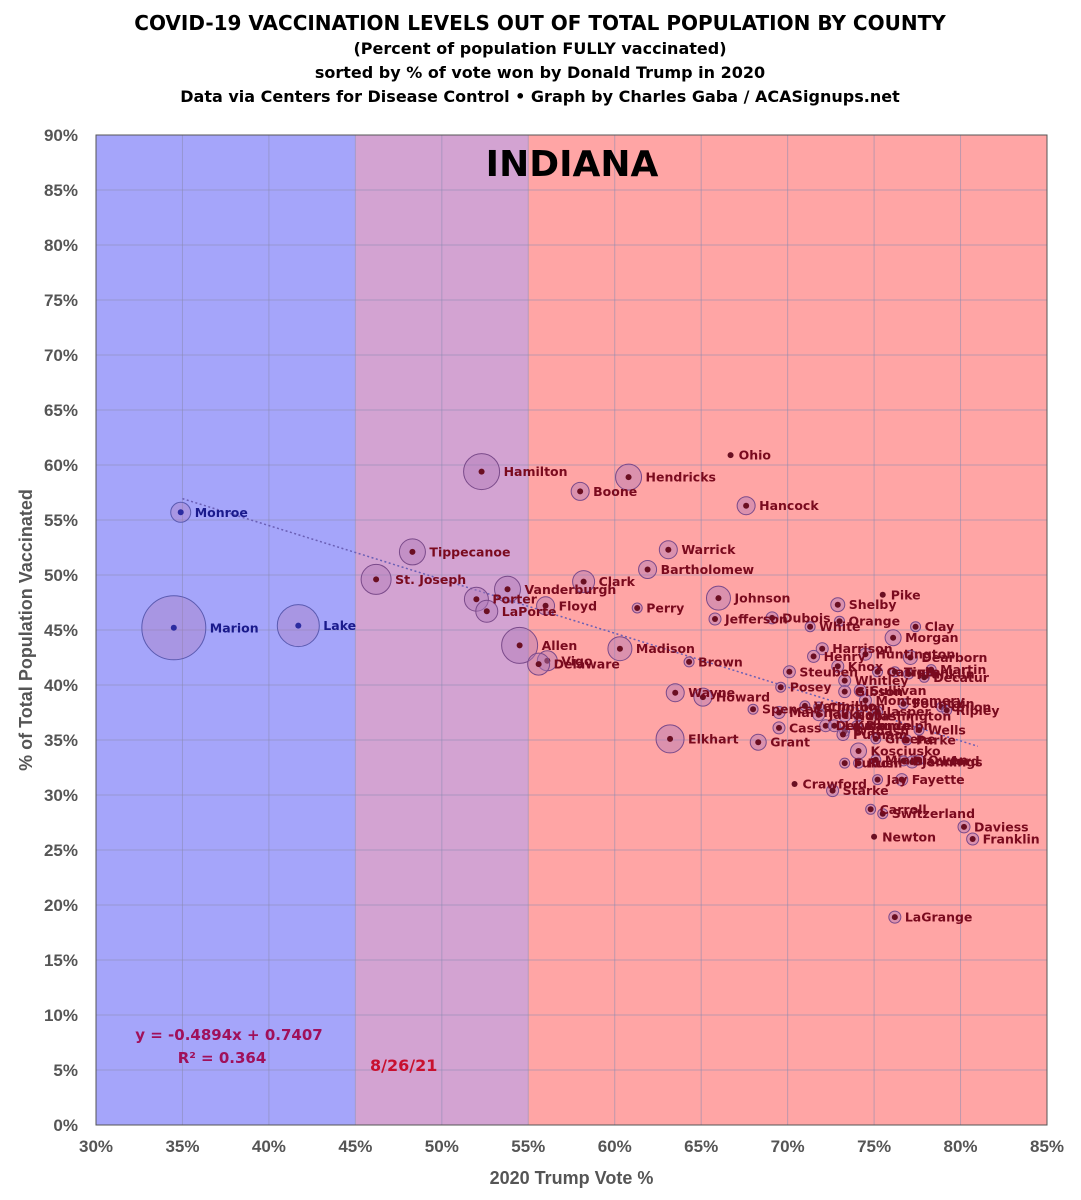 This screenshot has width=1081, height=1200. Describe the element at coordinates (875, 738) in the screenshot. I see `point-greene` at that location.